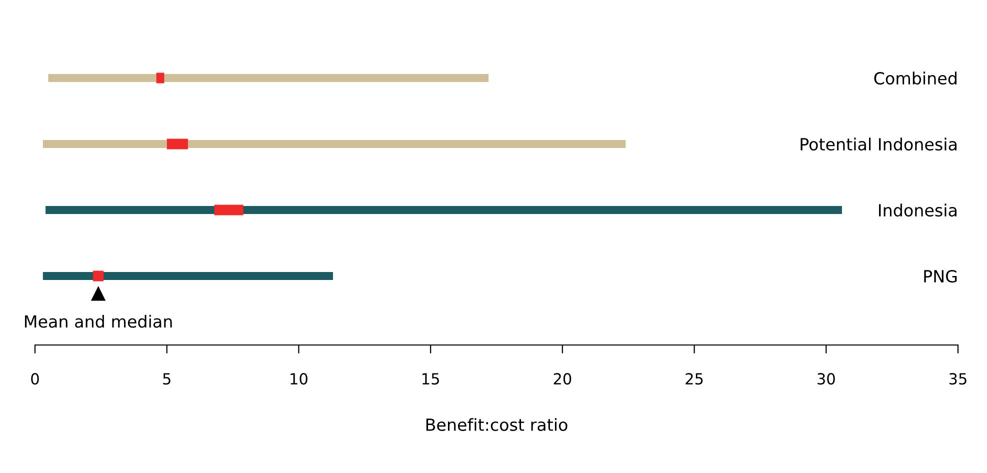  Describe the element at coordinates (957, 379) in the screenshot. I see `x-tick-label: 35` at that location.